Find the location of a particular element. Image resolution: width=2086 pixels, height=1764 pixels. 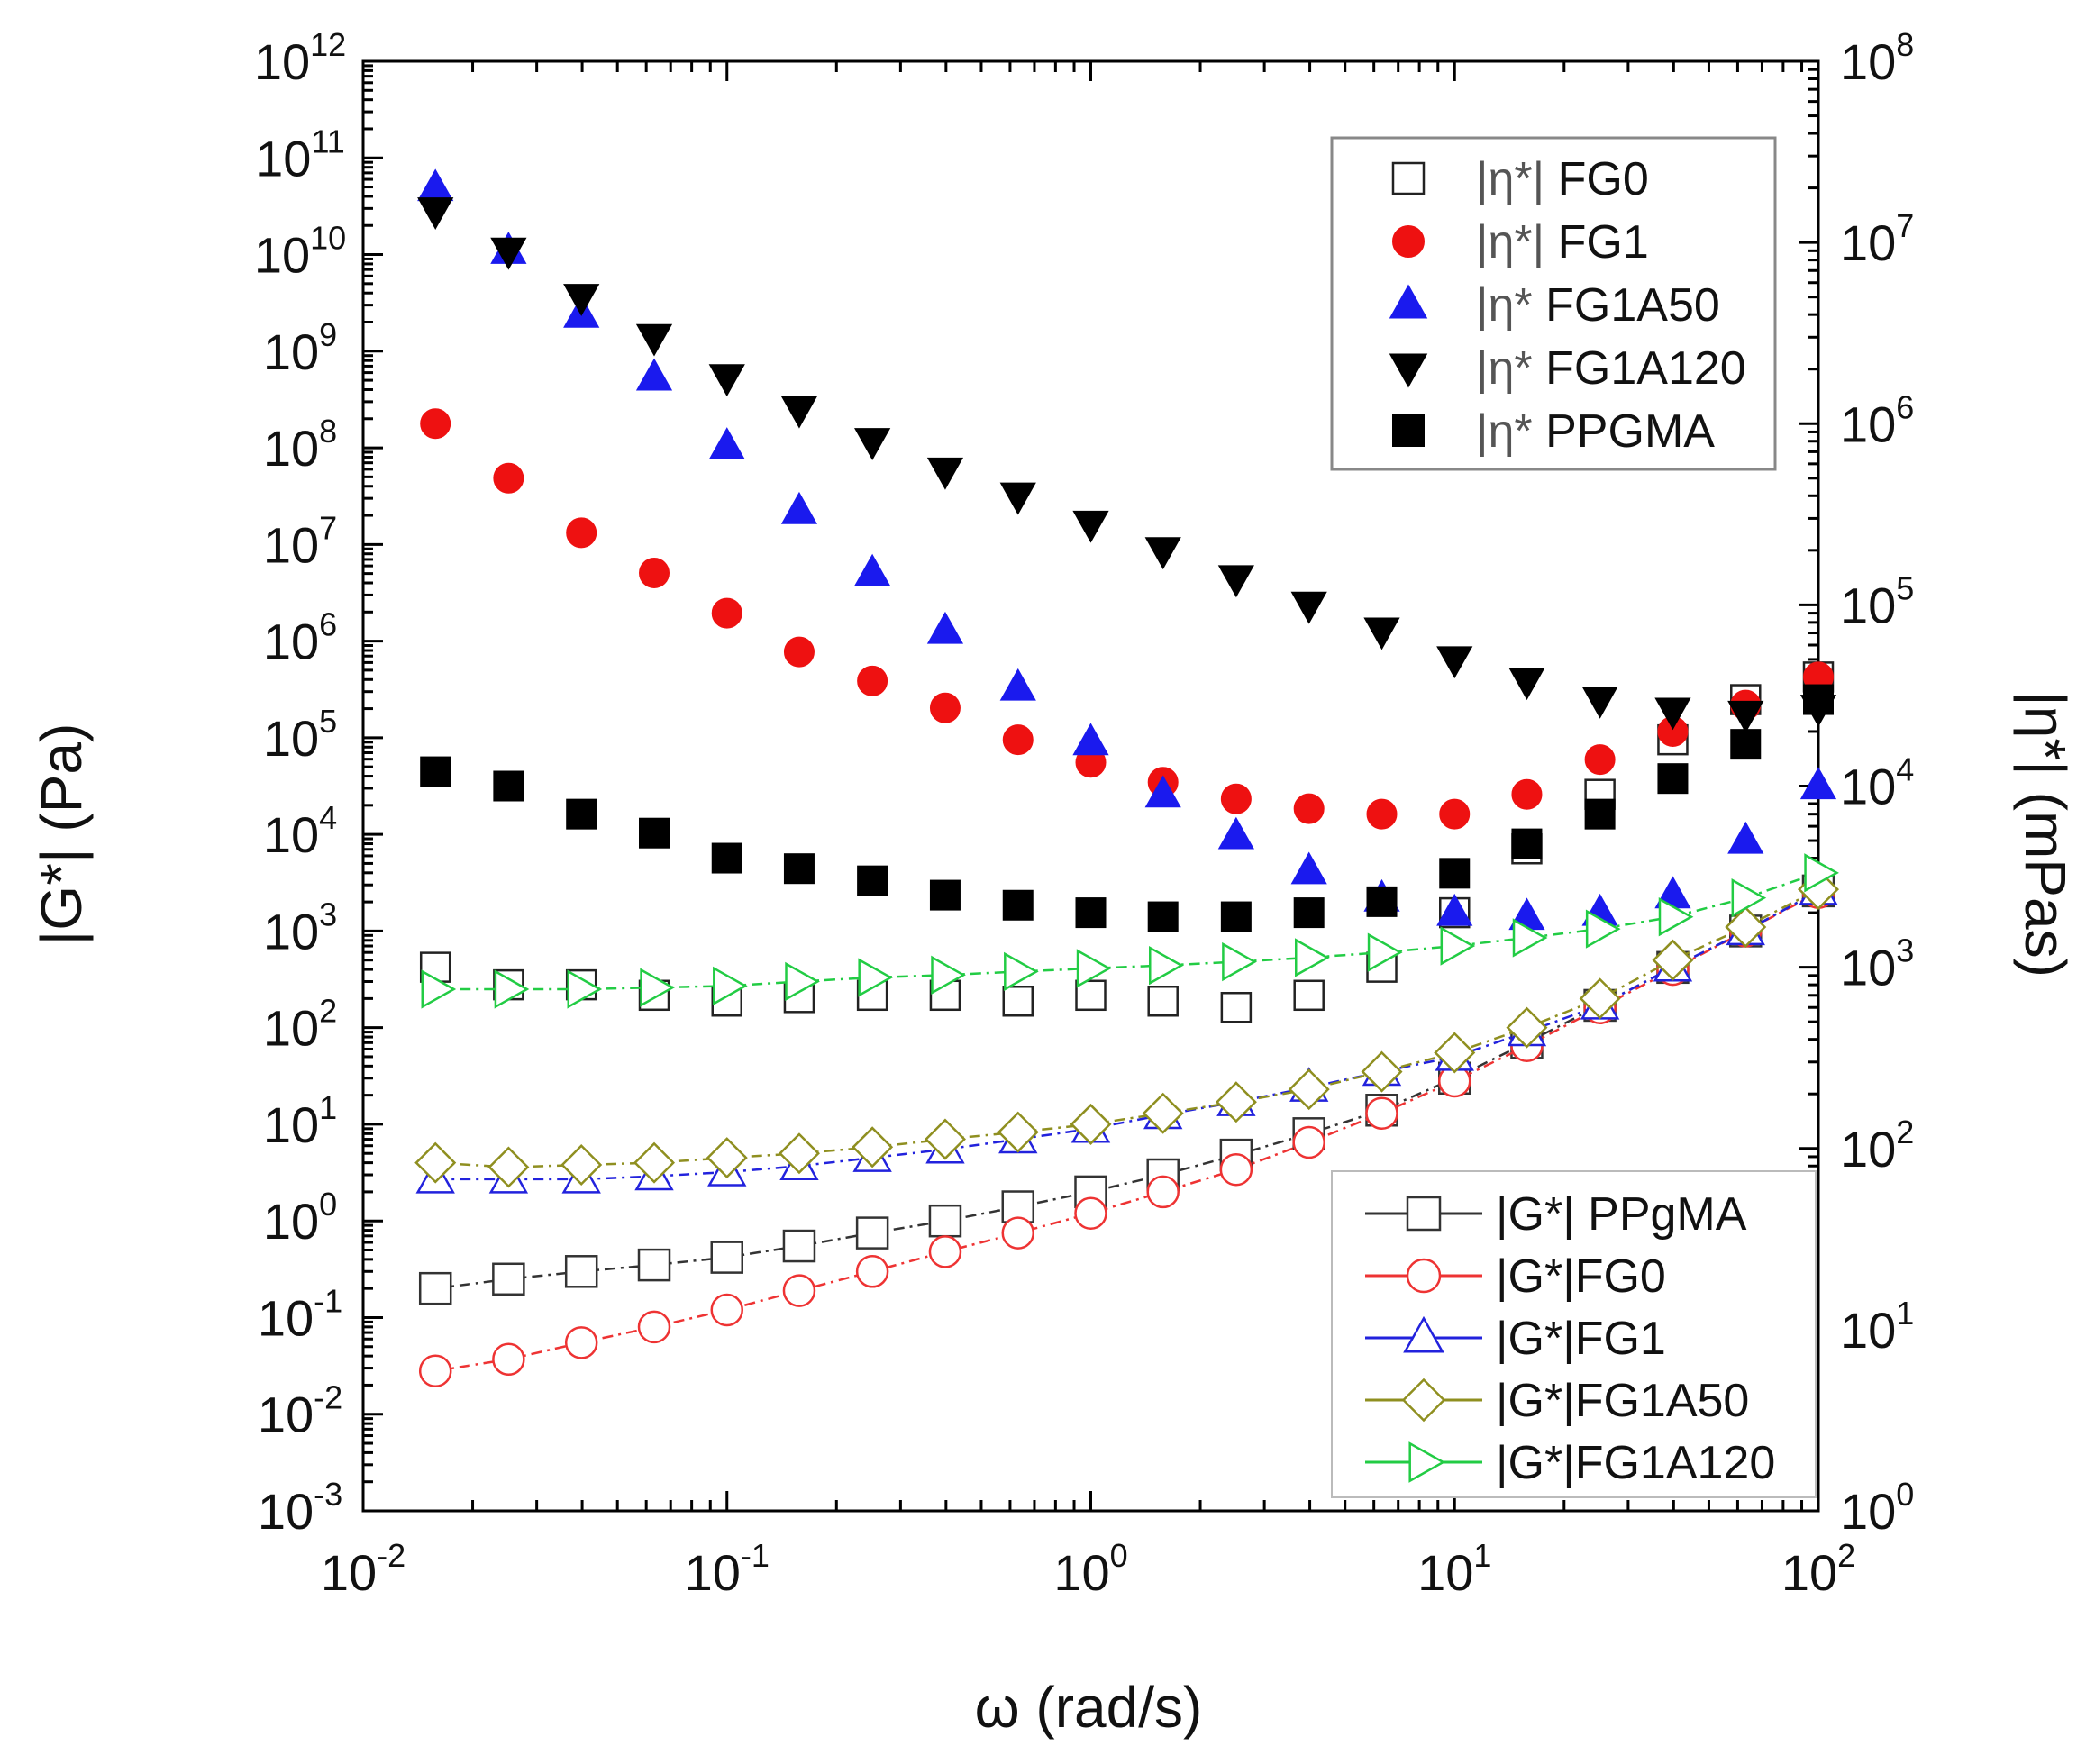

legend-label: |G*|FG1 is located at coordinates (1581, 1339).